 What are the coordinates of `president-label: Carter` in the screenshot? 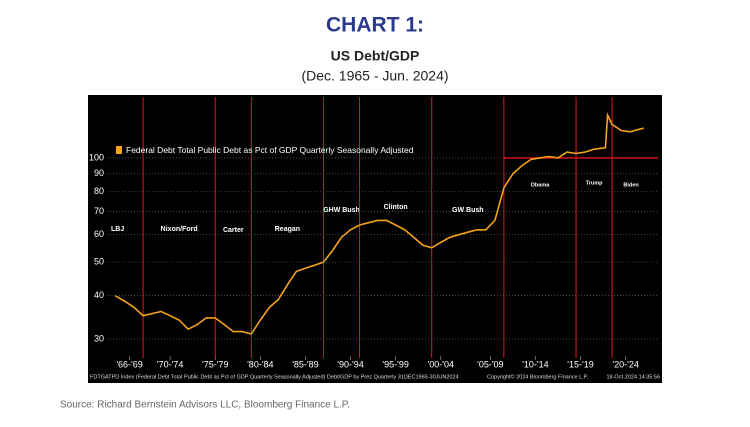 It's located at (233, 230).